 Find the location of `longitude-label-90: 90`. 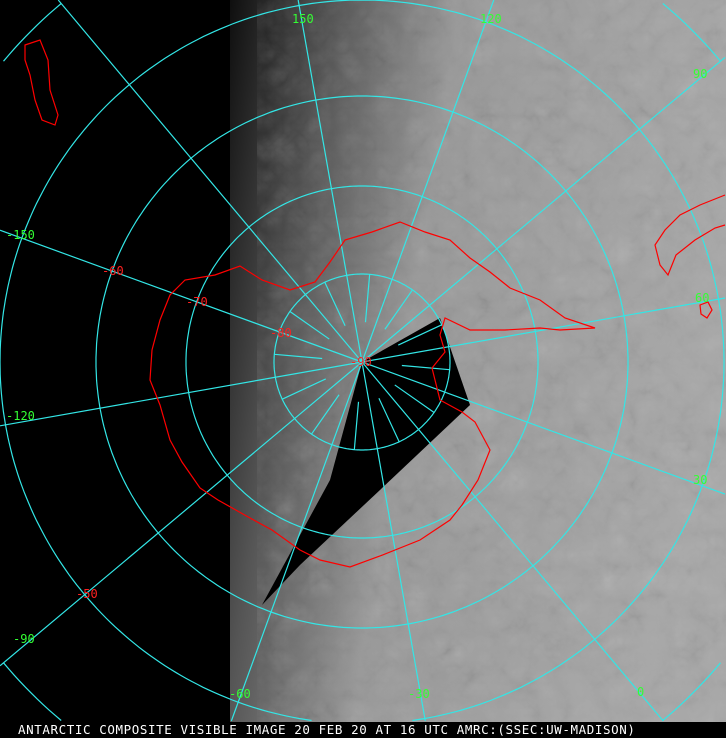

longitude-label-90: 90 is located at coordinates (700, 74).